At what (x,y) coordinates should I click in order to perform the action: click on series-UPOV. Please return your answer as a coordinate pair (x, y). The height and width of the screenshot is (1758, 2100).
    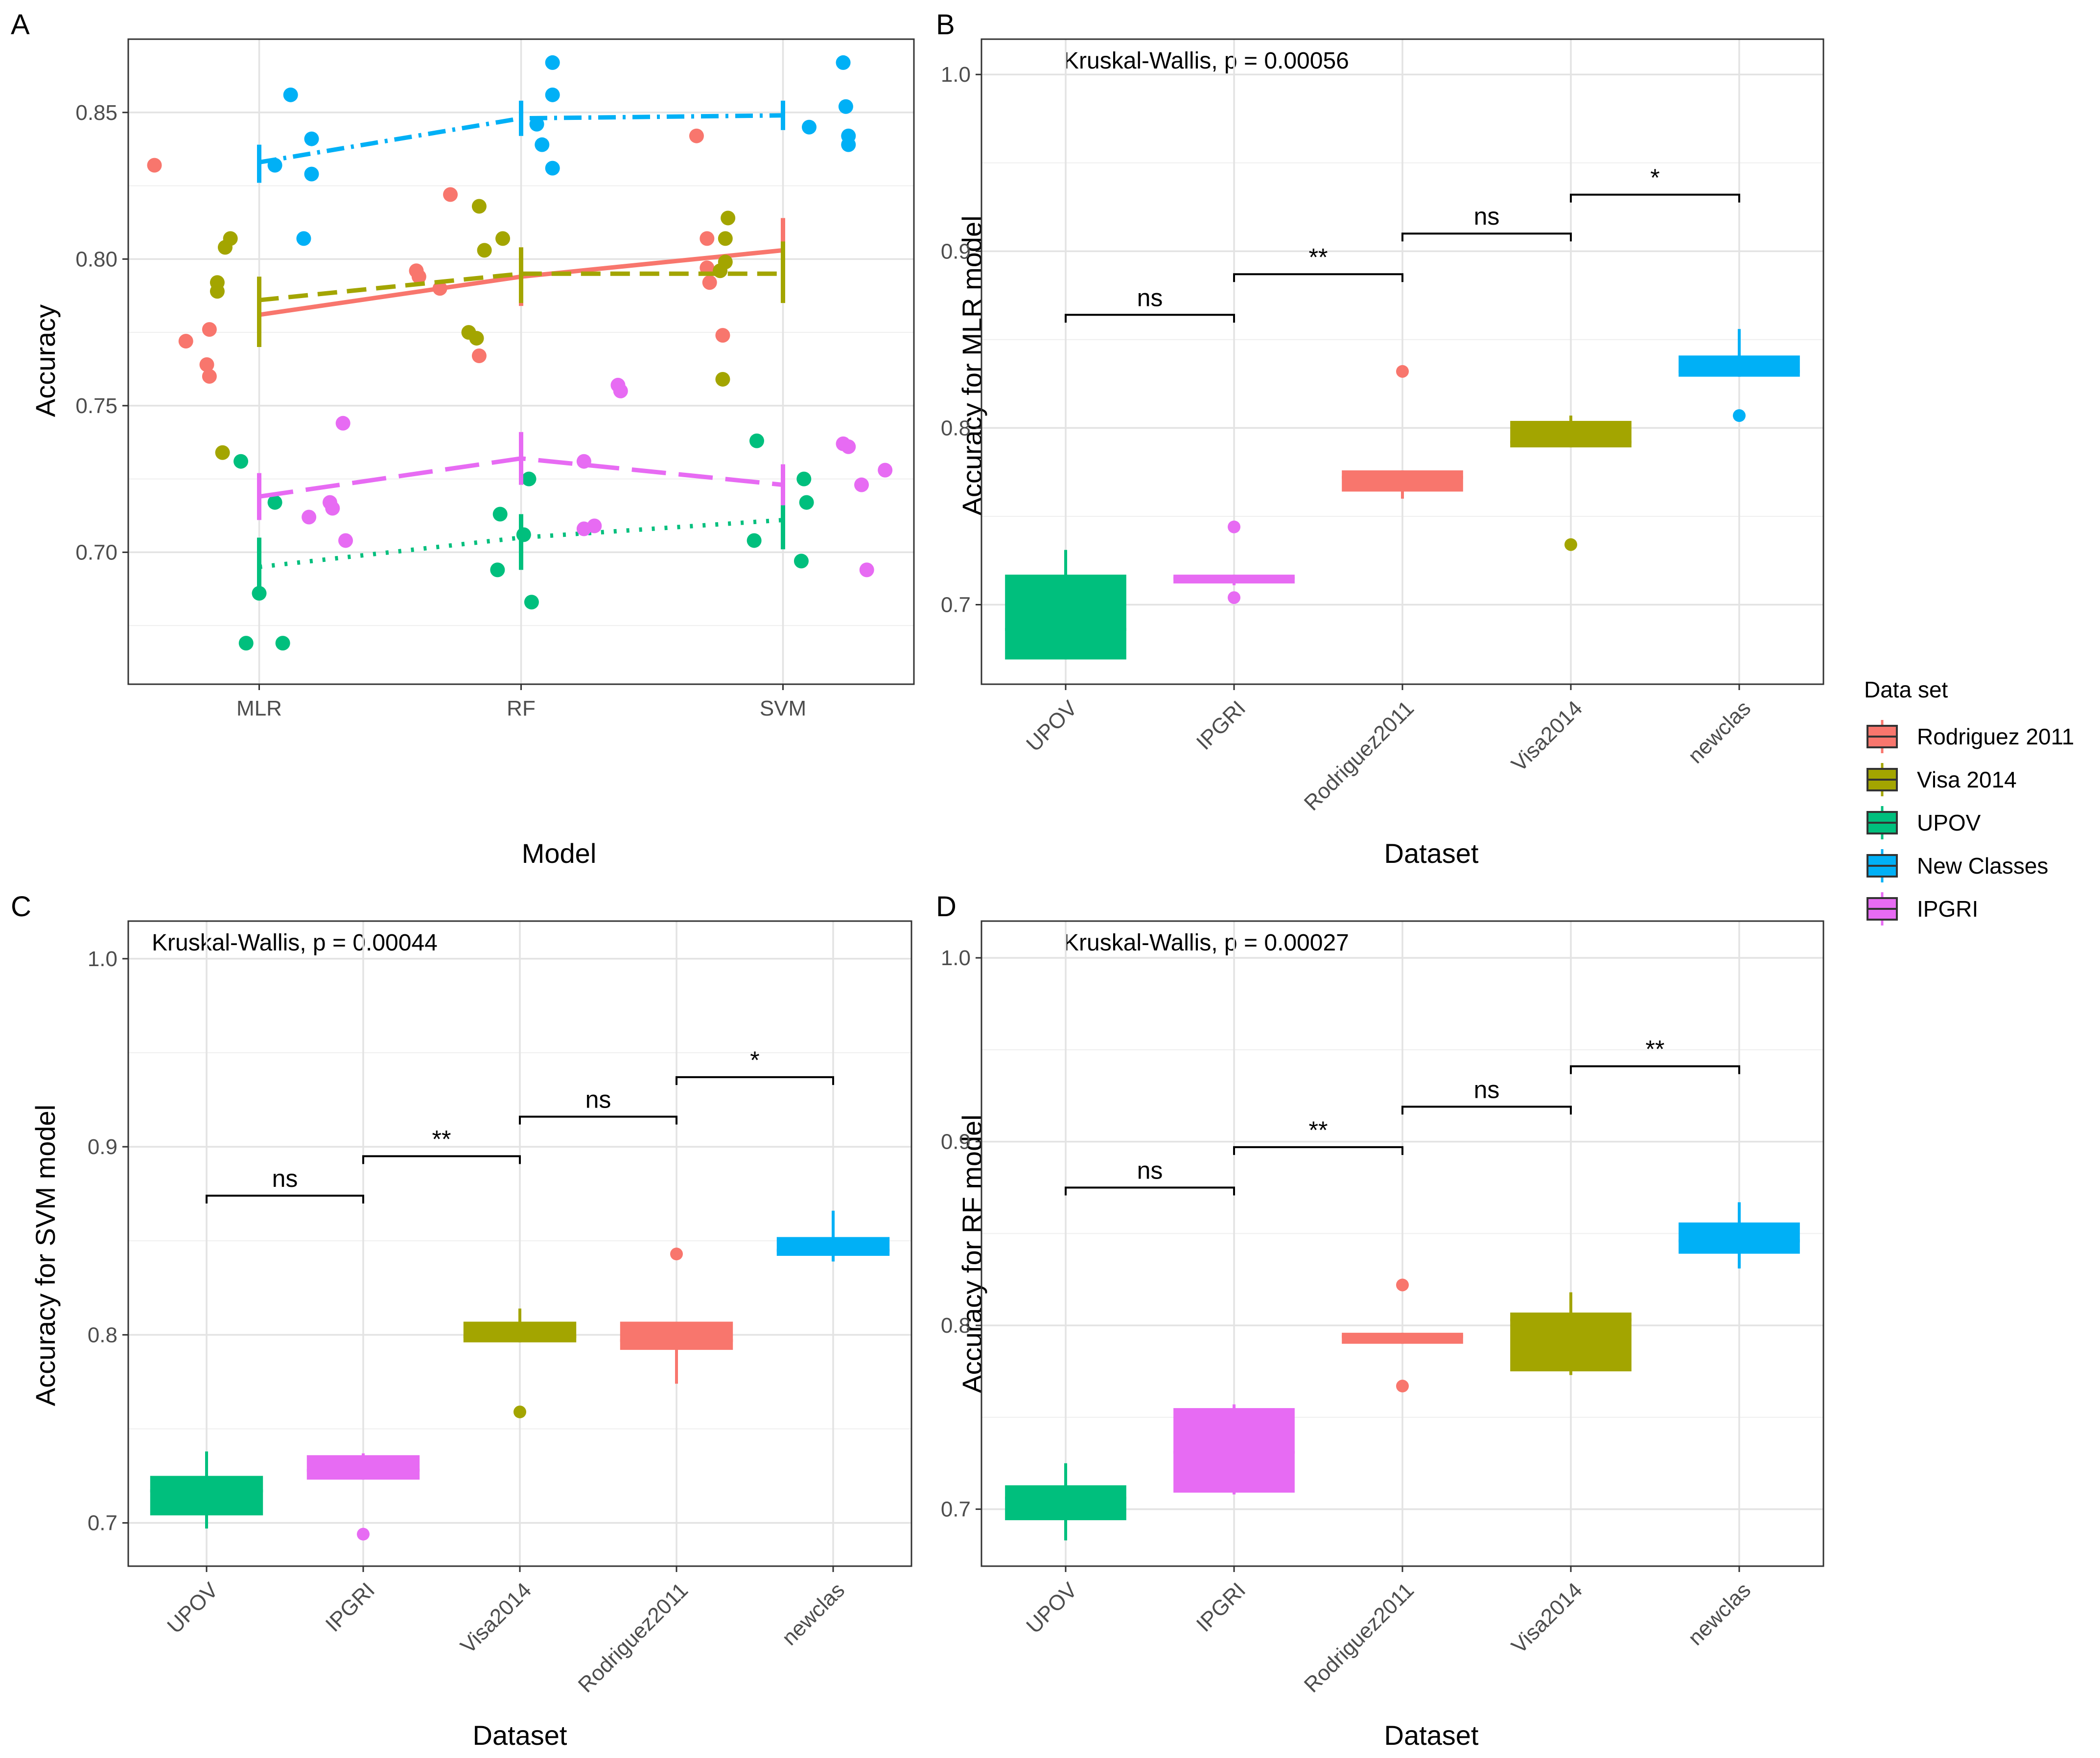
    Looking at the image, I should click on (523, 542).